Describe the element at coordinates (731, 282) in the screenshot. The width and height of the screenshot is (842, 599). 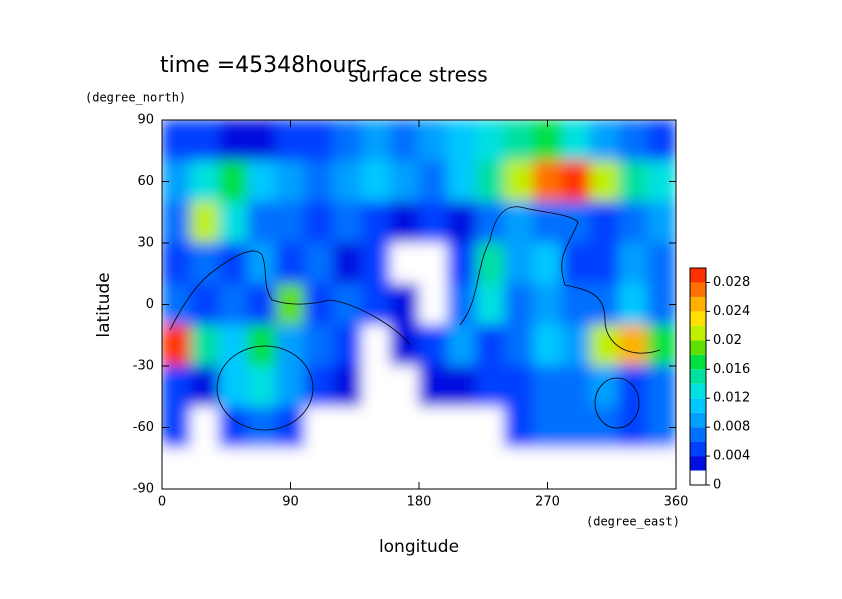
I see `colorbar-tick-label: 0.028` at that location.